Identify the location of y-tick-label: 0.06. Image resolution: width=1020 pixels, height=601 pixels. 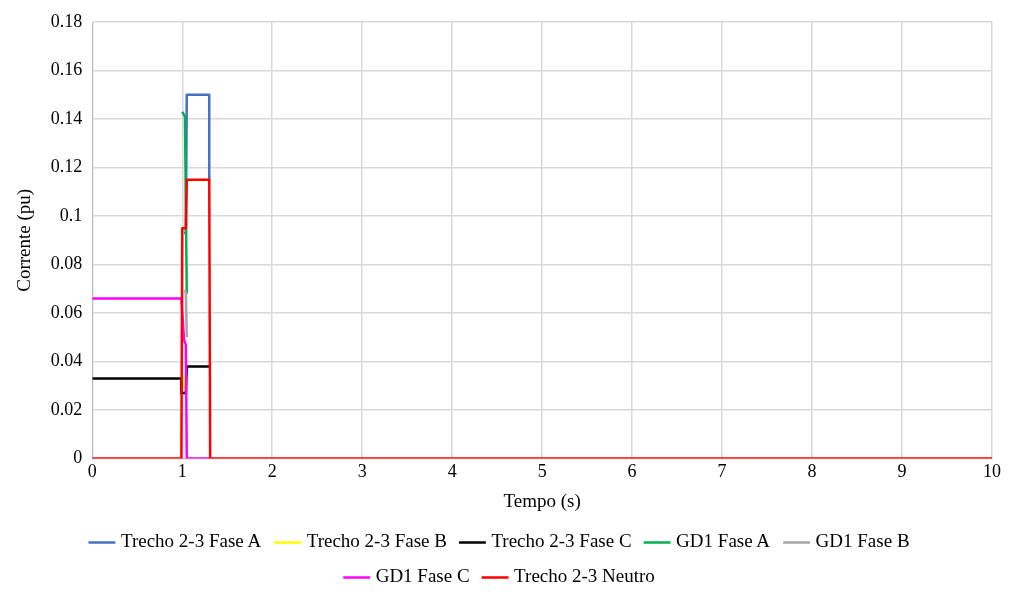
(66, 311).